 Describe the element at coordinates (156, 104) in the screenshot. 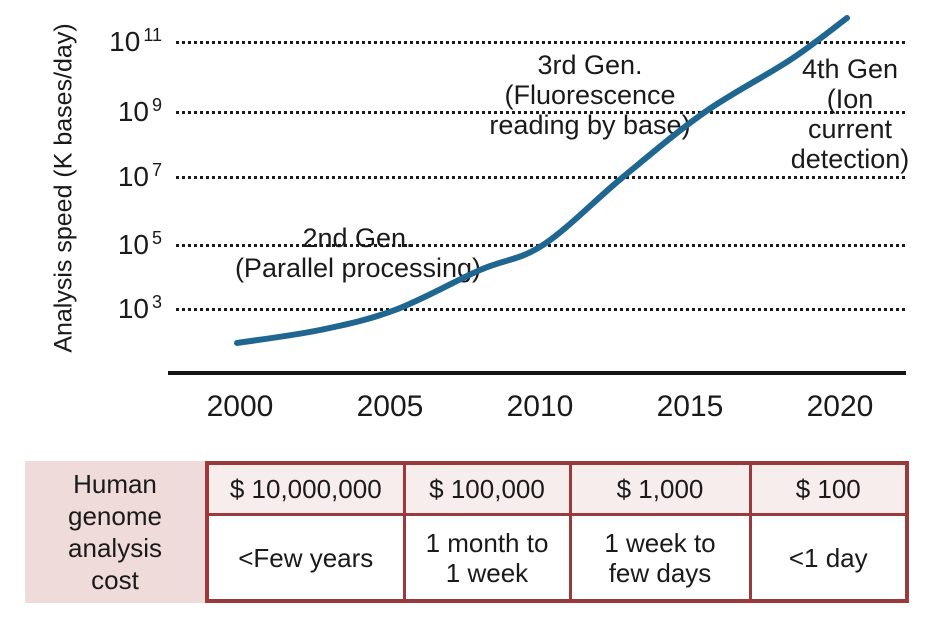

I see `y-tick-exponent: 9` at that location.